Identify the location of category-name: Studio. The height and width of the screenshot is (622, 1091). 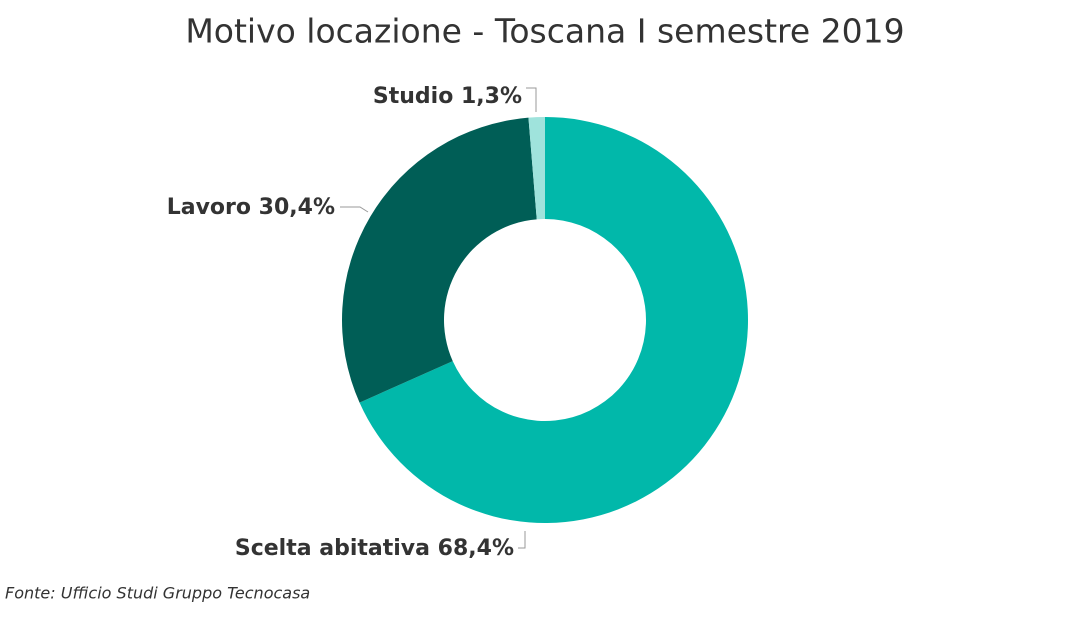
(413, 96).